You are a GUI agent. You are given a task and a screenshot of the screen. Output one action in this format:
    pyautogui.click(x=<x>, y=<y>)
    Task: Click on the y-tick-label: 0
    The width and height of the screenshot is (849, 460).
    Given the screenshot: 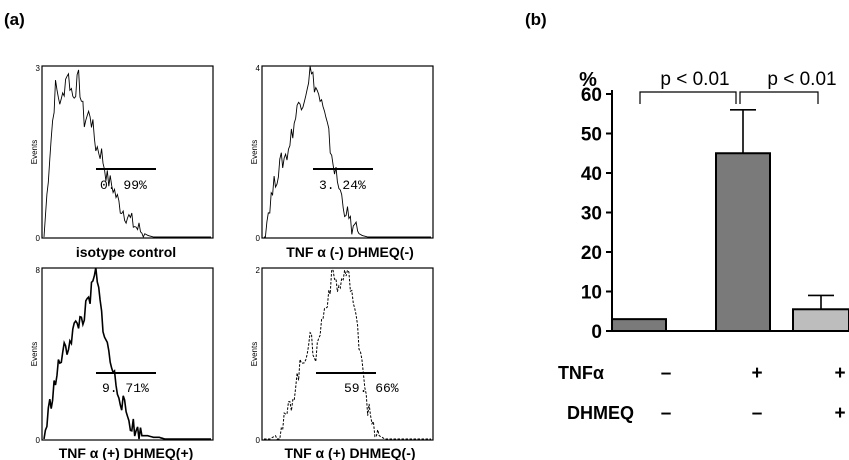 What is the action you would take?
    pyautogui.click(x=596, y=332)
    